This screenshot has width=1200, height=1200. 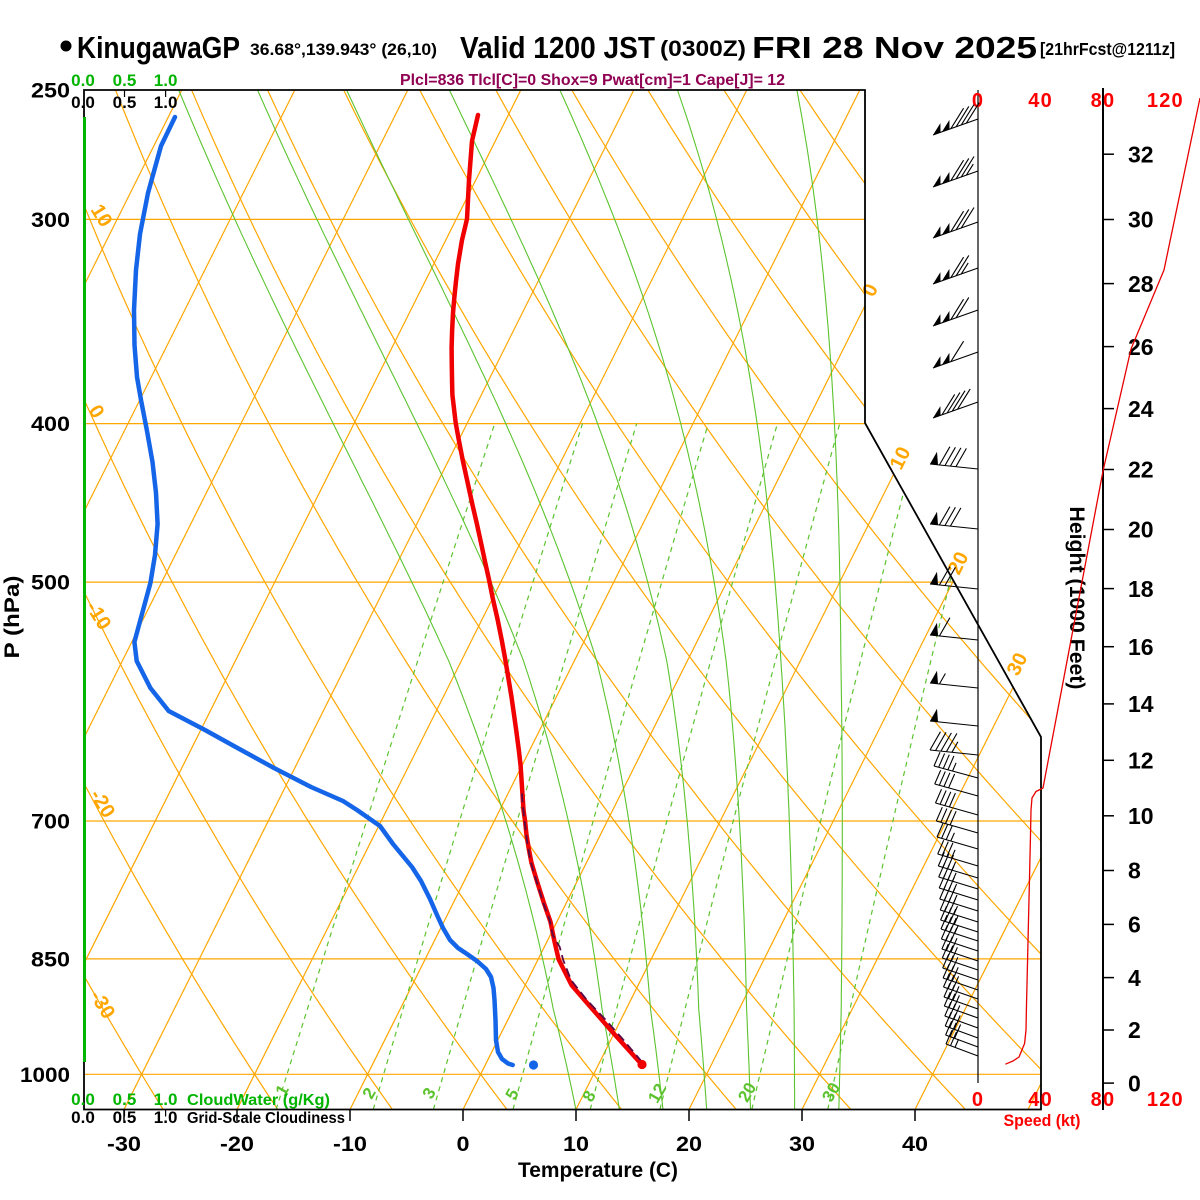 What do you see at coordinates (1141, 470) in the screenshot?
I see `svg-text: 22` at bounding box center [1141, 470].